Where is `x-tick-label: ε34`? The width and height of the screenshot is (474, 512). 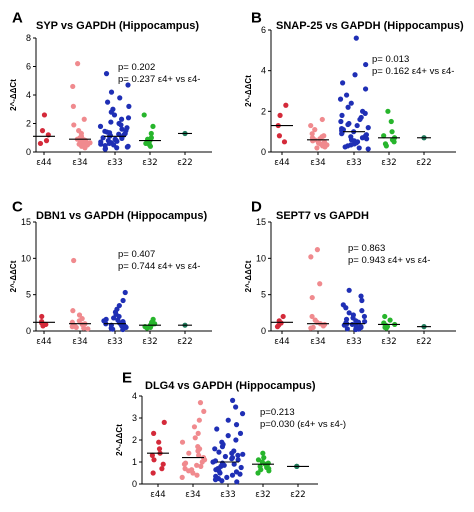 x-tick-label: ε34 is located at coordinates (317, 163).